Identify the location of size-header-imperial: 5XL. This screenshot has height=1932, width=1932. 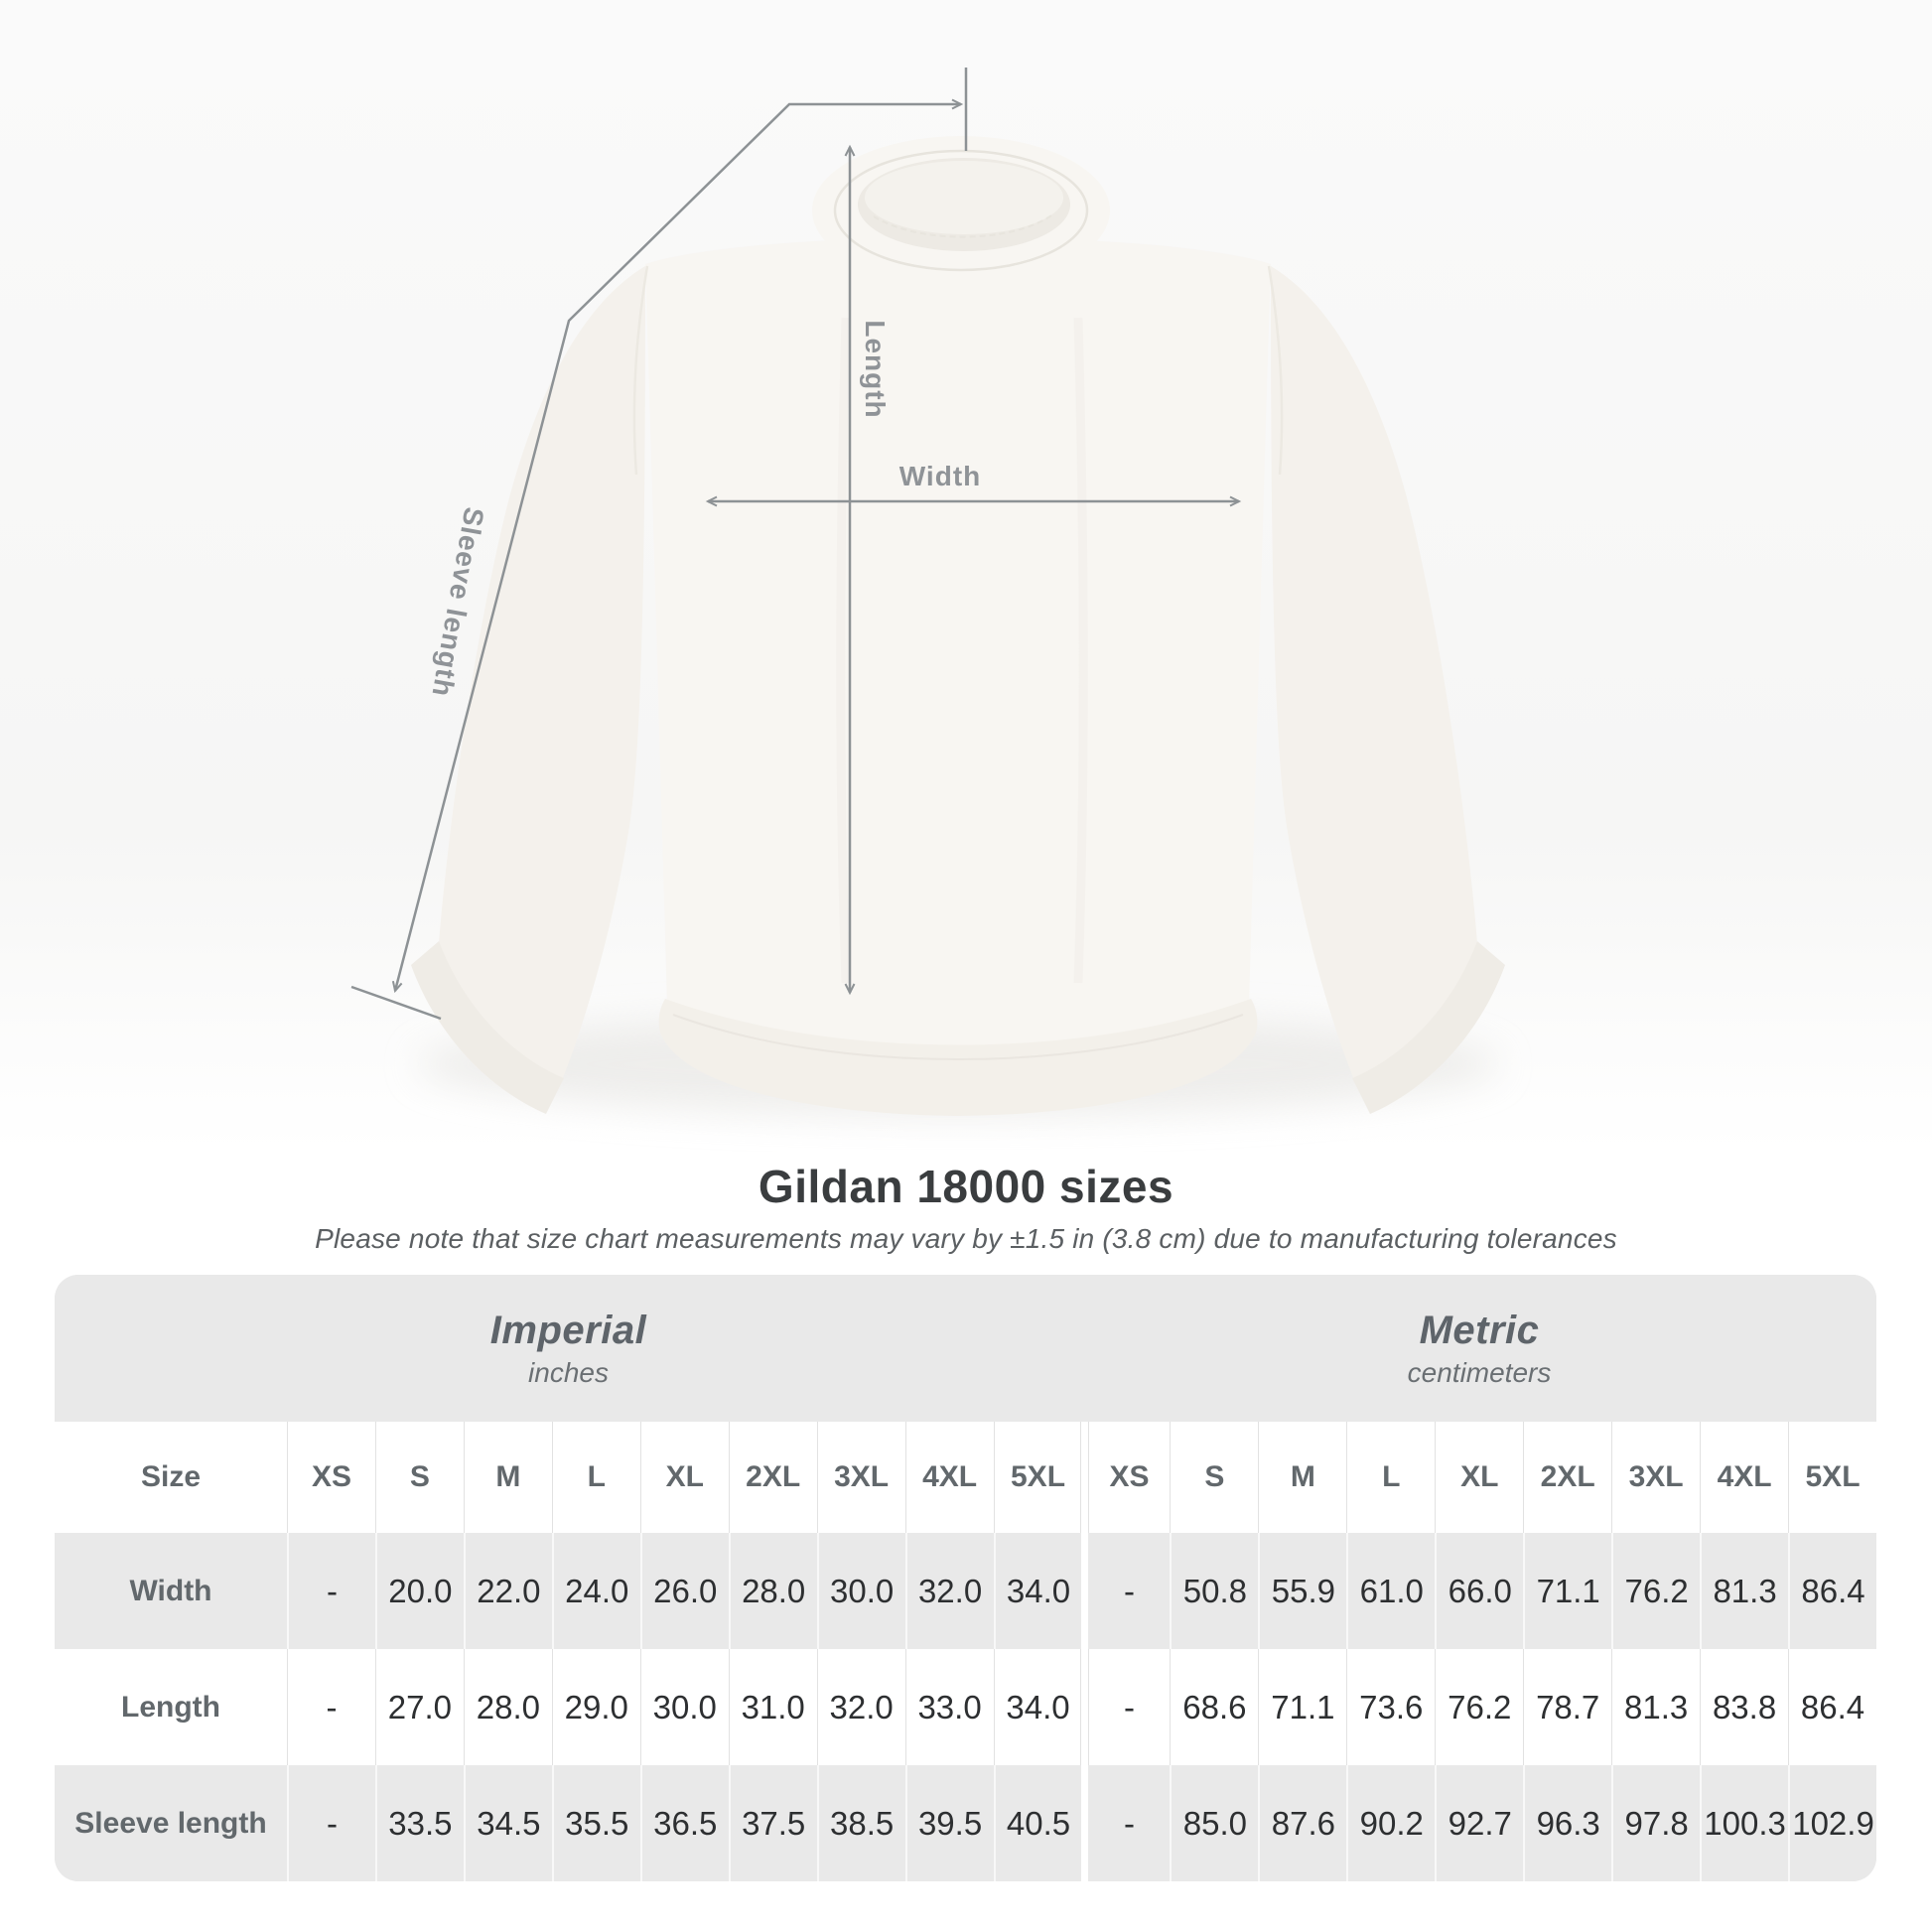
(1037, 1478).